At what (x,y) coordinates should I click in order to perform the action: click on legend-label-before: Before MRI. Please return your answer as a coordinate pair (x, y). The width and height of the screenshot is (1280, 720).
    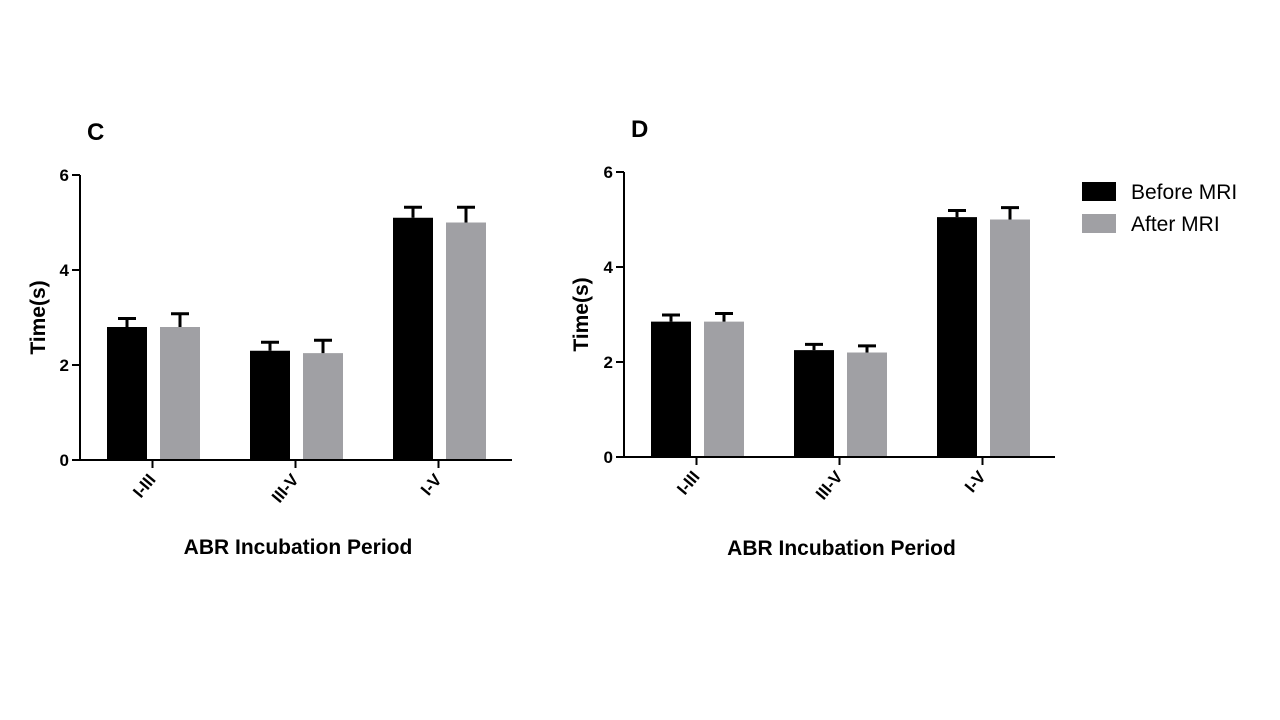
    Looking at the image, I should click on (1184, 192).